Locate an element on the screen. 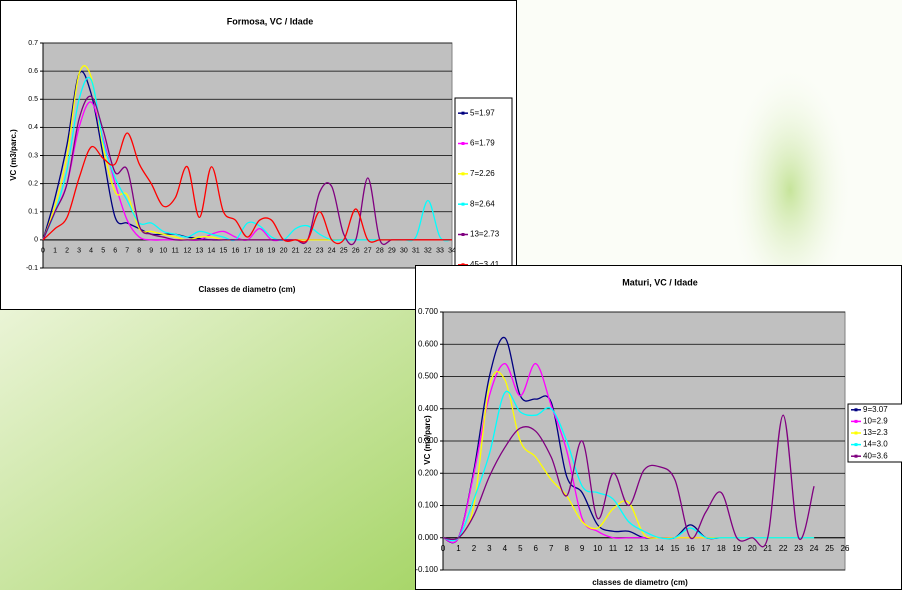  x-tick-label: 32 is located at coordinates (428, 251).